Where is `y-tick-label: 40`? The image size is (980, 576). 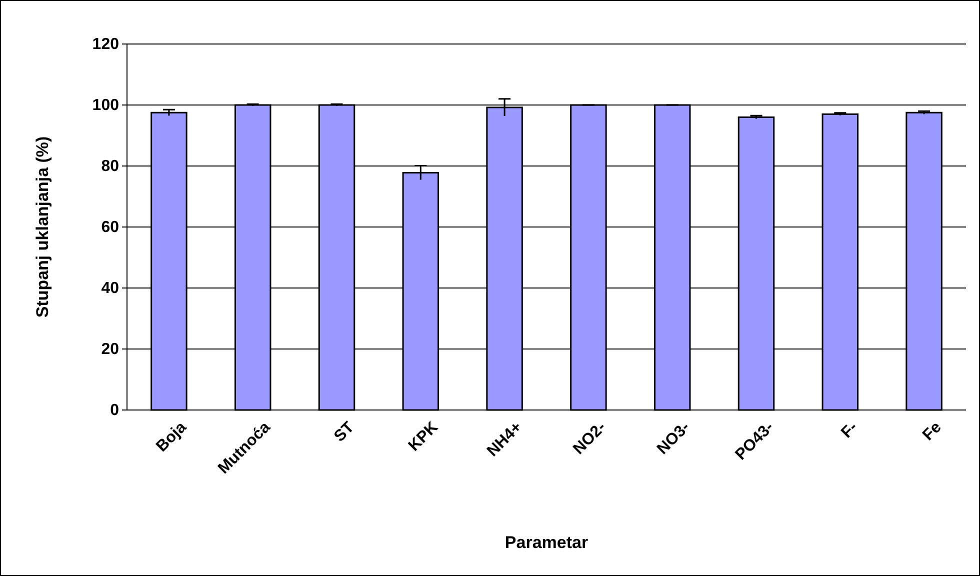
y-tick-label: 40 is located at coordinates (110, 289).